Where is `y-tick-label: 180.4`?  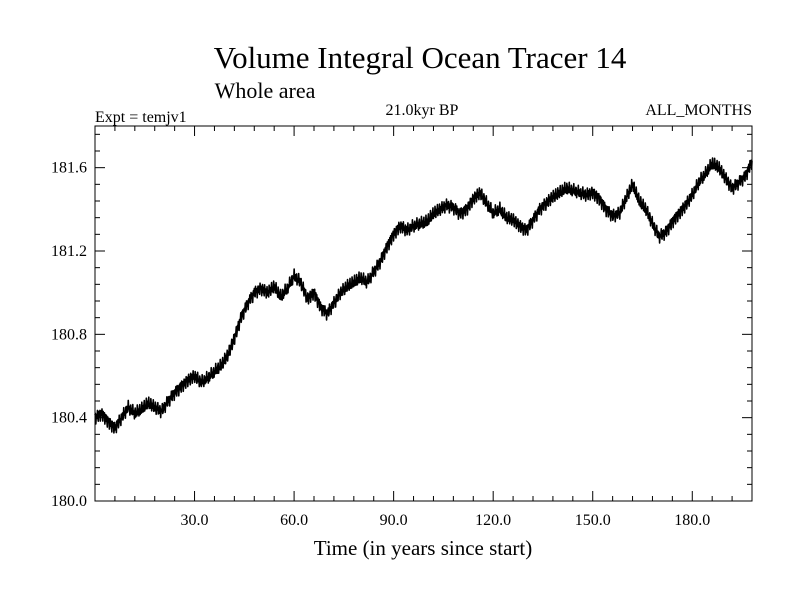
y-tick-label: 180.4 is located at coordinates (69, 418).